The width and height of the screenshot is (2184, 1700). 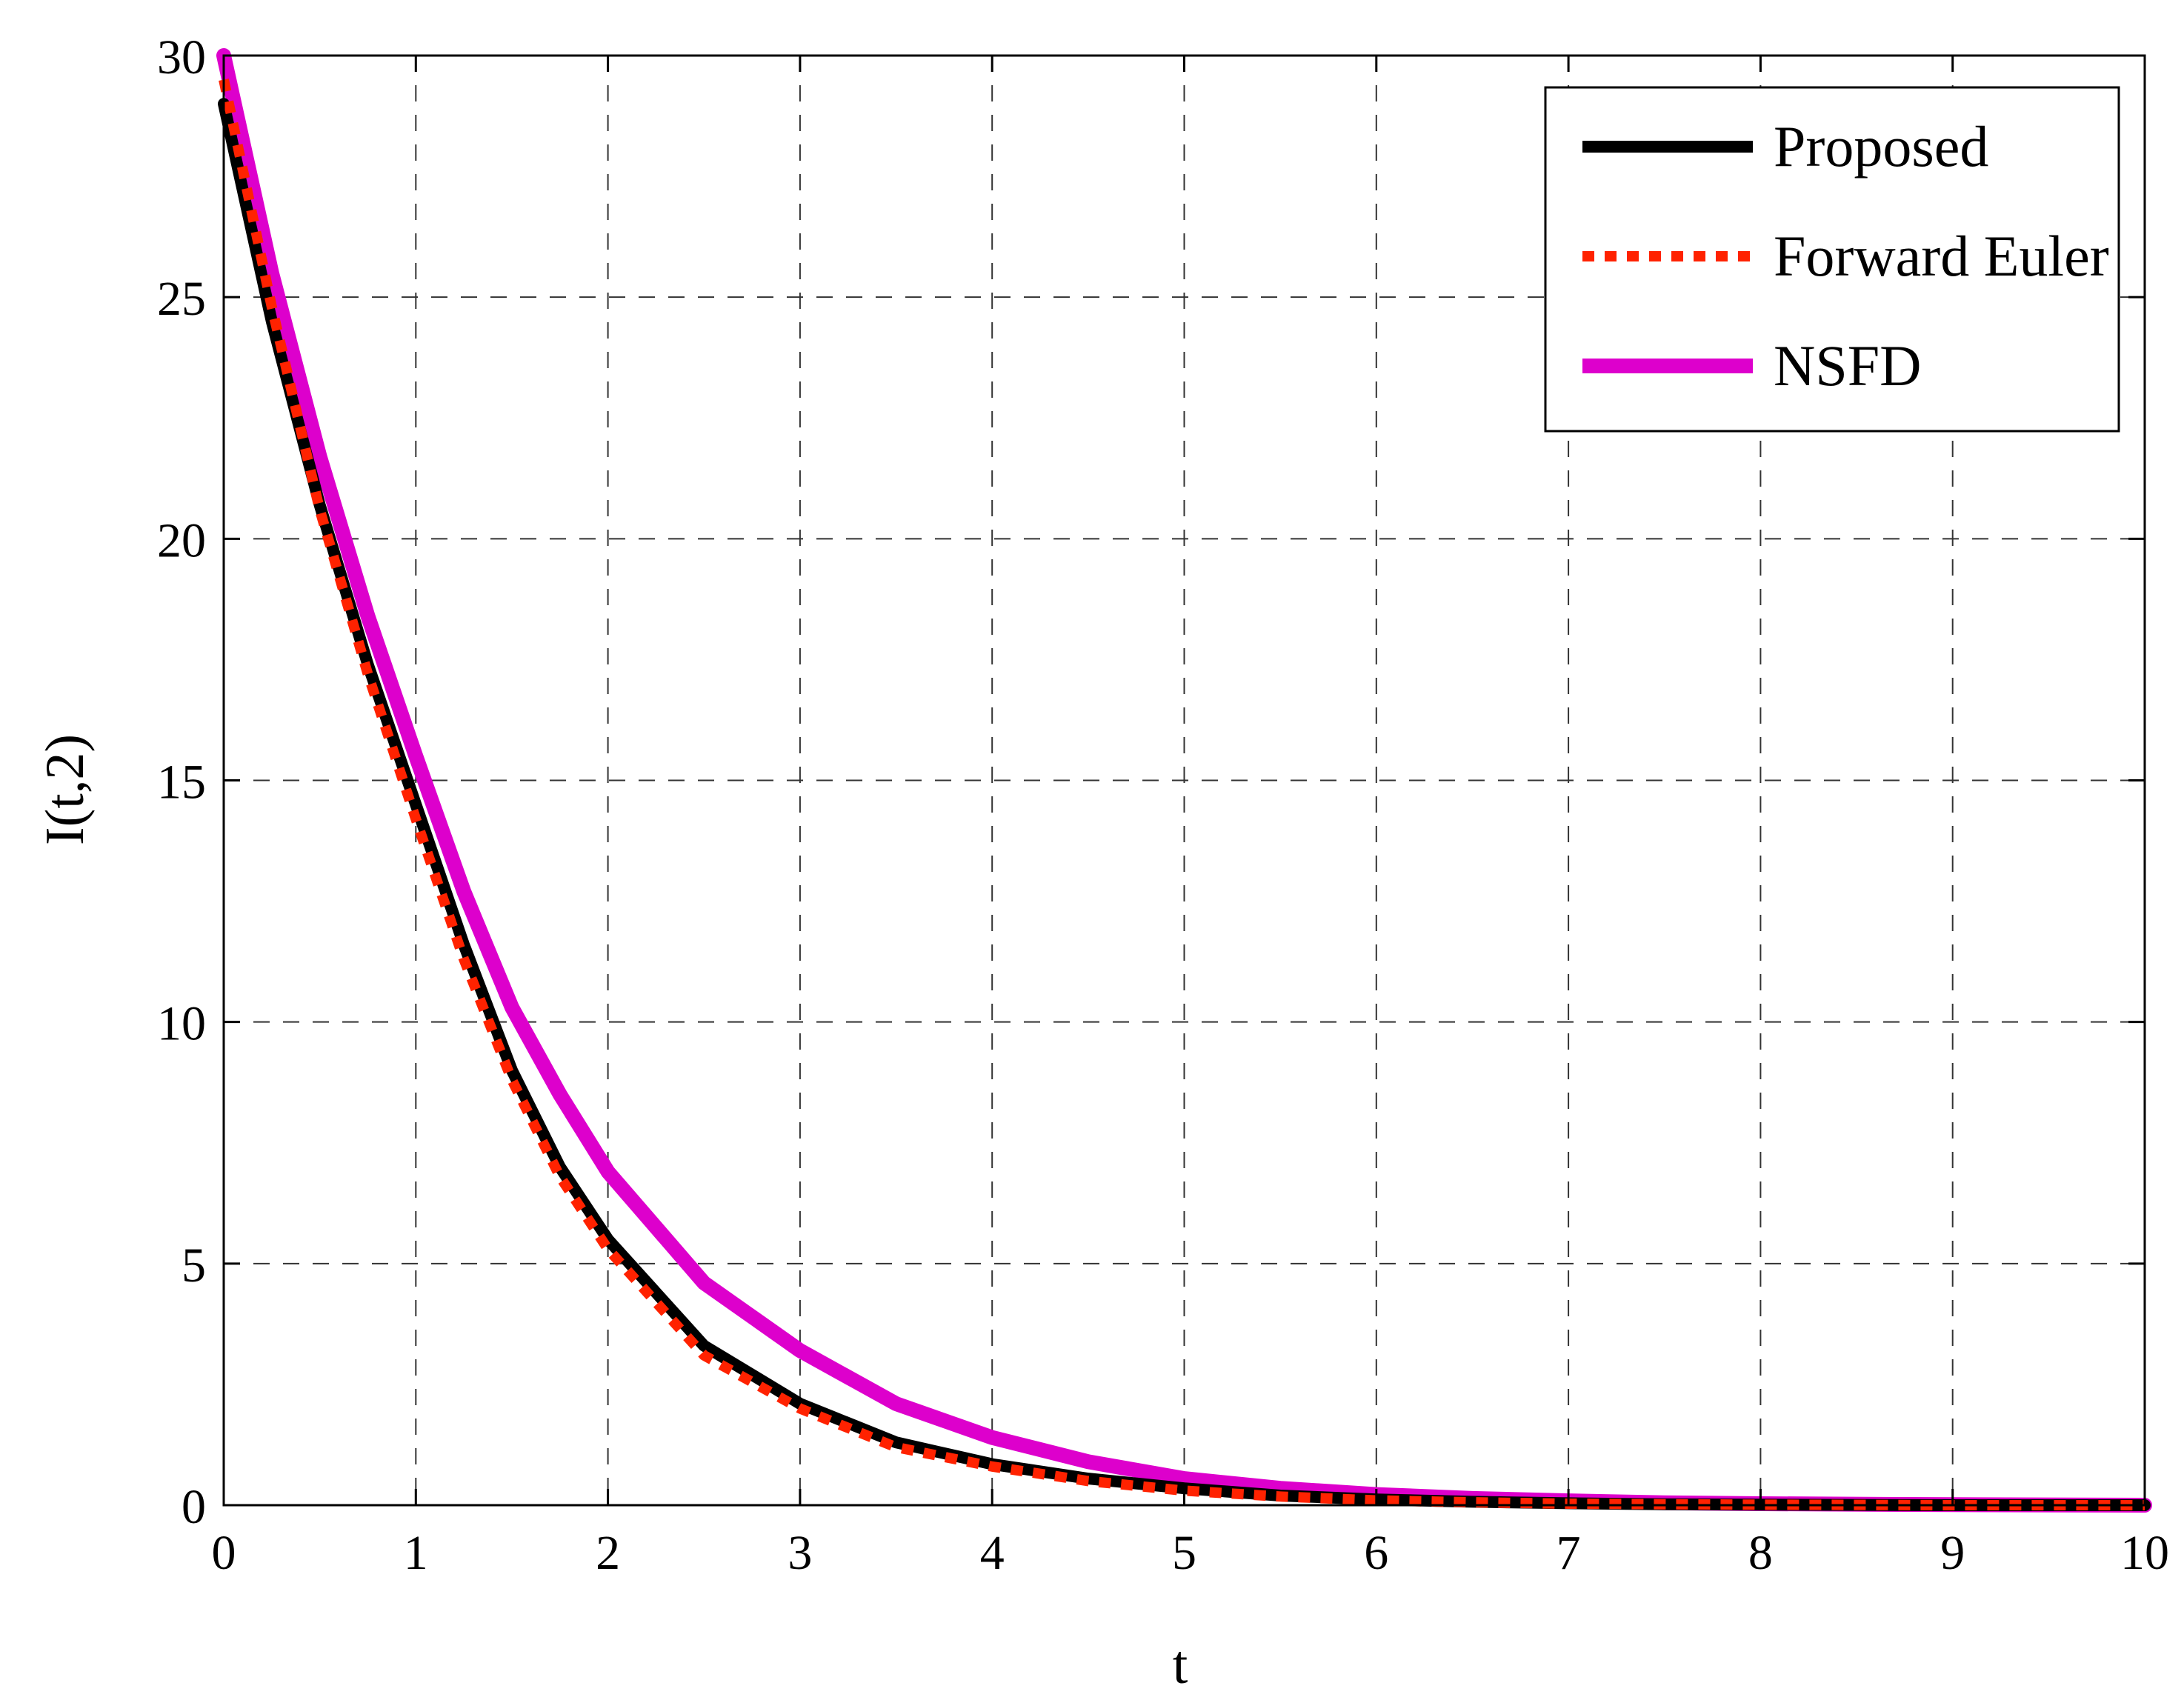 I want to click on y-tick-label: 15, so click(x=181, y=783).